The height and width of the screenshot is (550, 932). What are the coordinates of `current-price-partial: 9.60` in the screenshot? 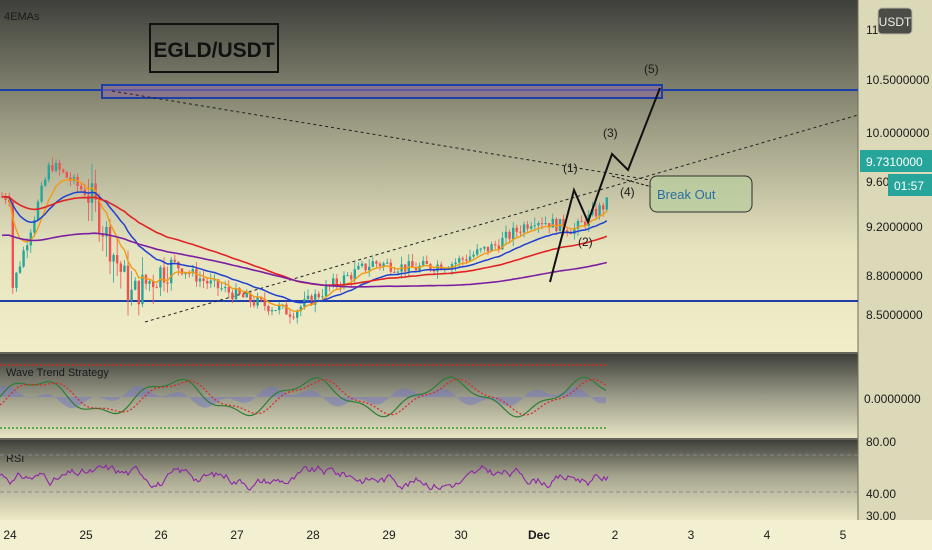 It's located at (878, 182).